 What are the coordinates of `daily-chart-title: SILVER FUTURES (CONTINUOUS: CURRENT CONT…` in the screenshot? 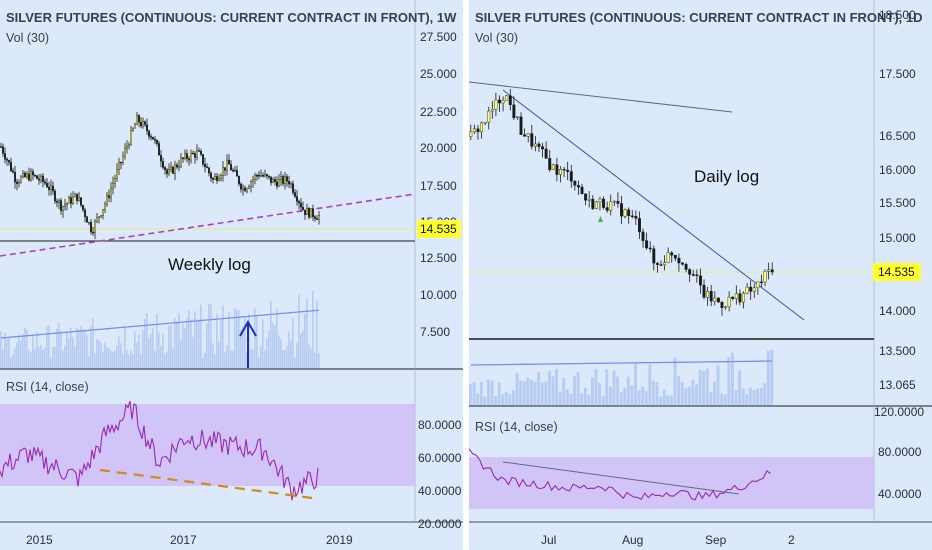 It's located at (699, 17).